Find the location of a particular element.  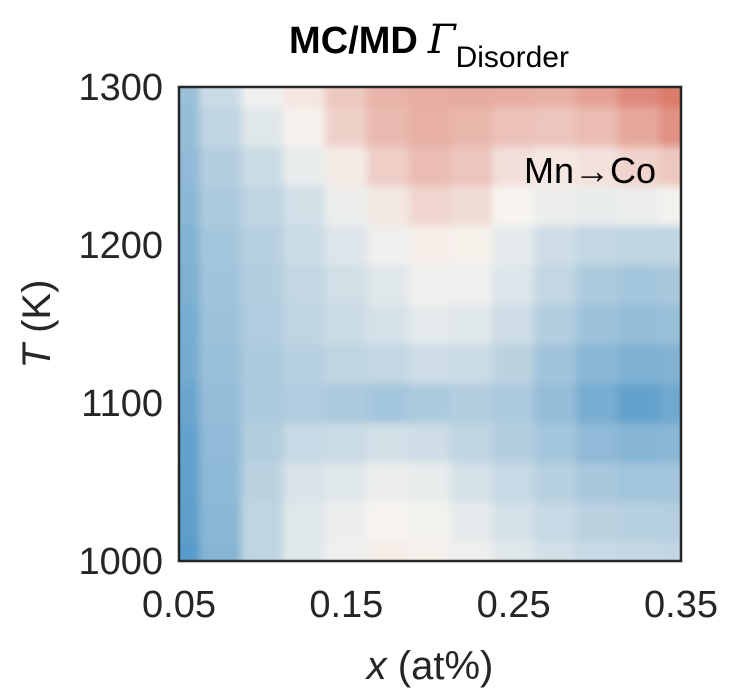

x-axis-ticks: 0.05 0.15 0.25 0.35 is located at coordinates (430, 605).